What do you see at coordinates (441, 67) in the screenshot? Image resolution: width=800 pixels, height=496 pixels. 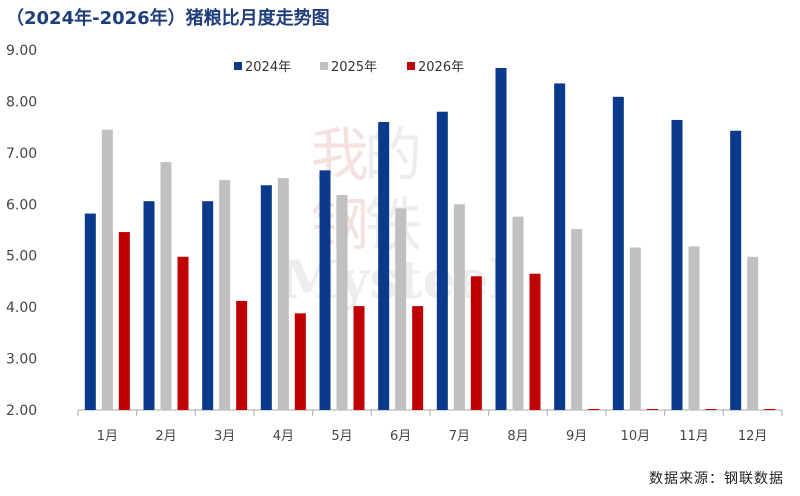 I see `legend-label: 2026年` at bounding box center [441, 67].